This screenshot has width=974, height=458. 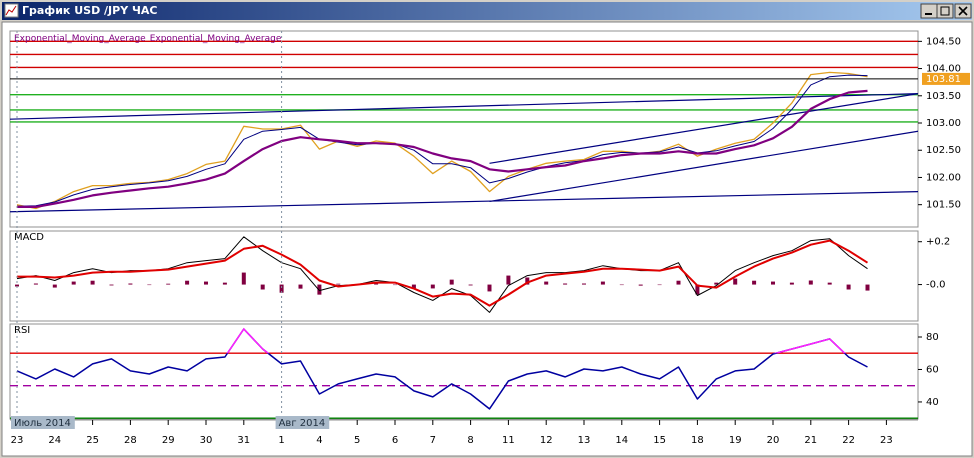 I want to click on window-icon, so click(x=11, y=10).